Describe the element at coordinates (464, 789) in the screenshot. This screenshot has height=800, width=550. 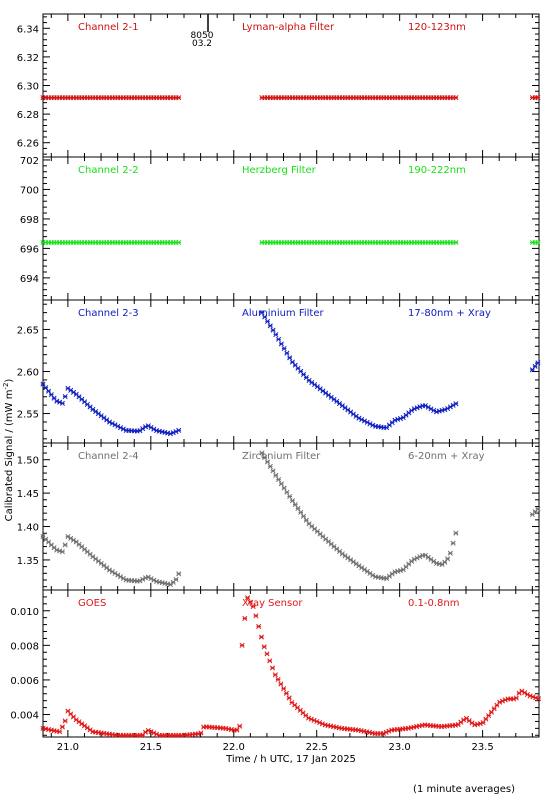
I see `footer-note: (1 minute averages)` at that location.